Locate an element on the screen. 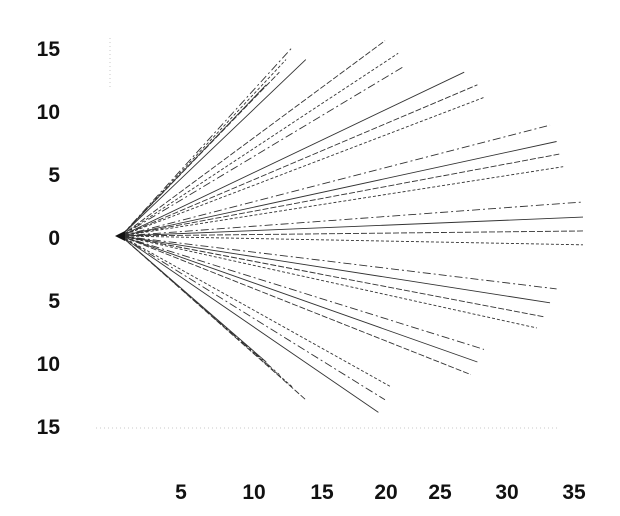 The image size is (620, 516). x-tick-label: 25 is located at coordinates (440, 492).